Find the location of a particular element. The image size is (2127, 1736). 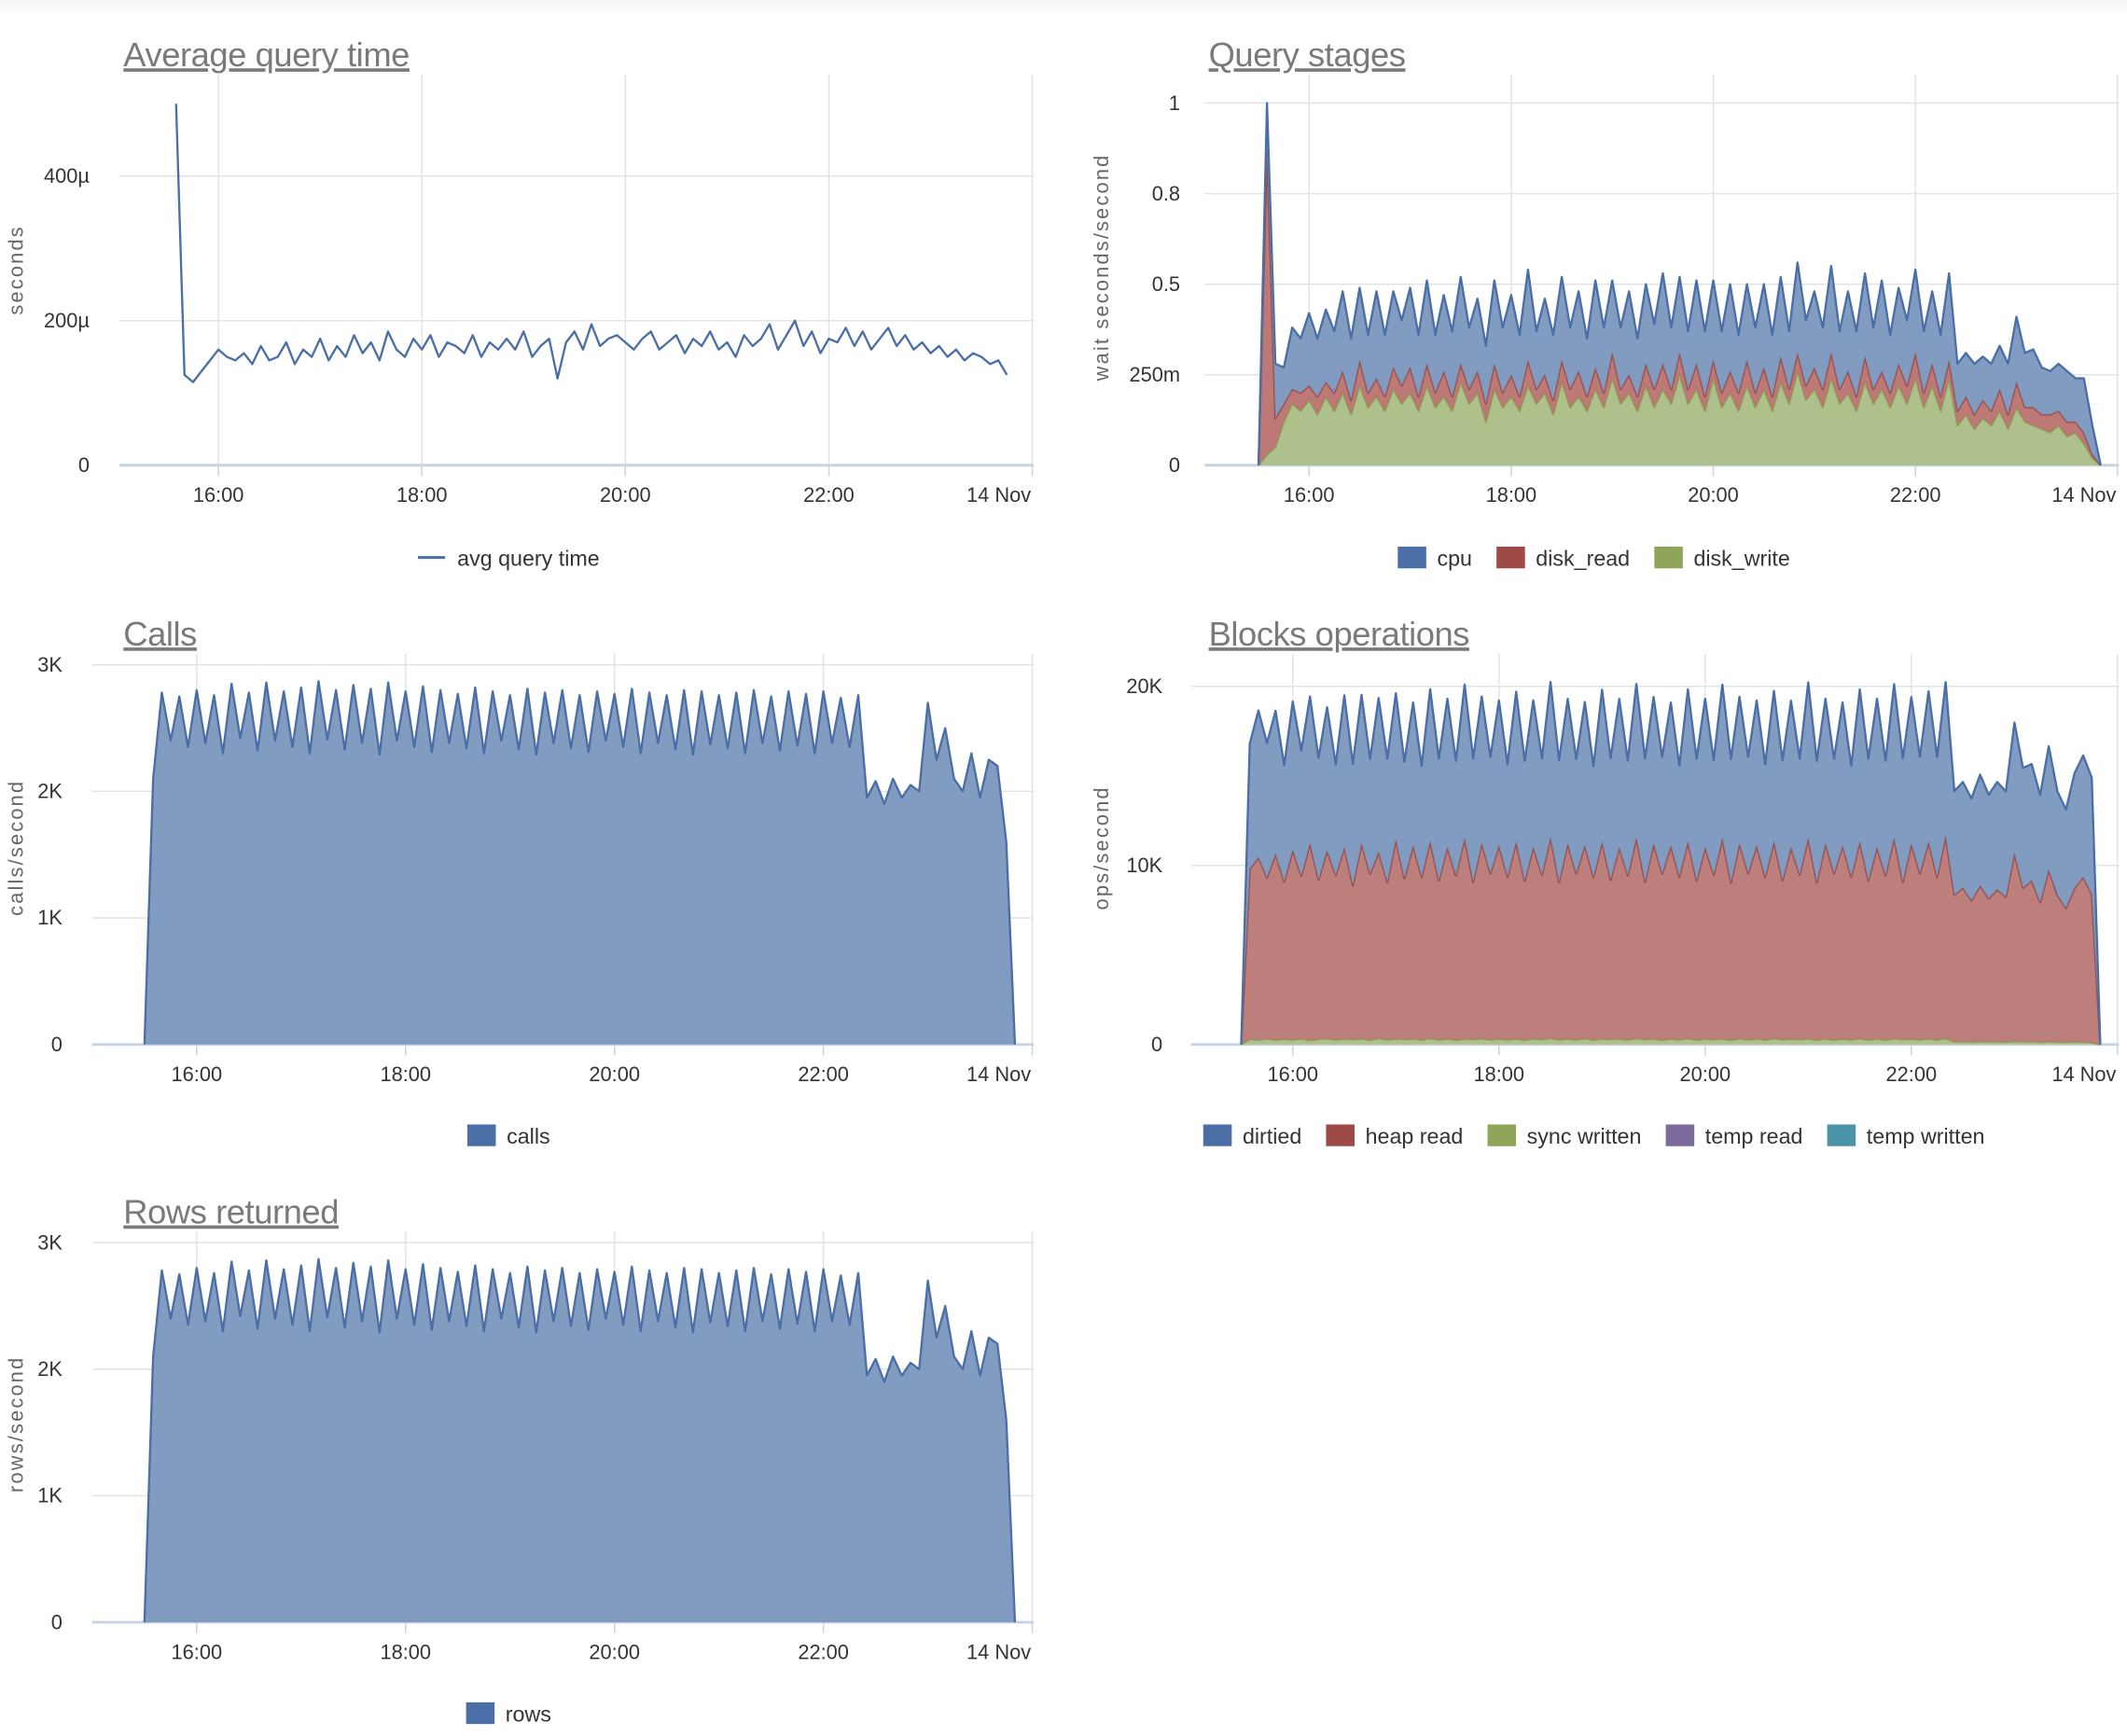

y-tick-label: 20K is located at coordinates (1144, 686).